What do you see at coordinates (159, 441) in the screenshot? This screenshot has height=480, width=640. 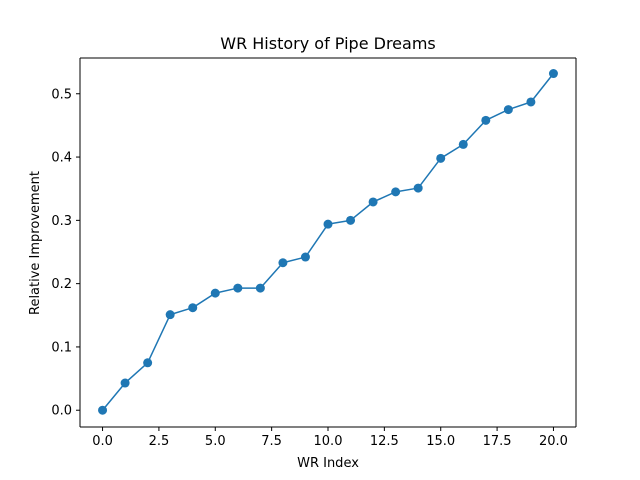 I see `x-tick-label: 2.5` at bounding box center [159, 441].